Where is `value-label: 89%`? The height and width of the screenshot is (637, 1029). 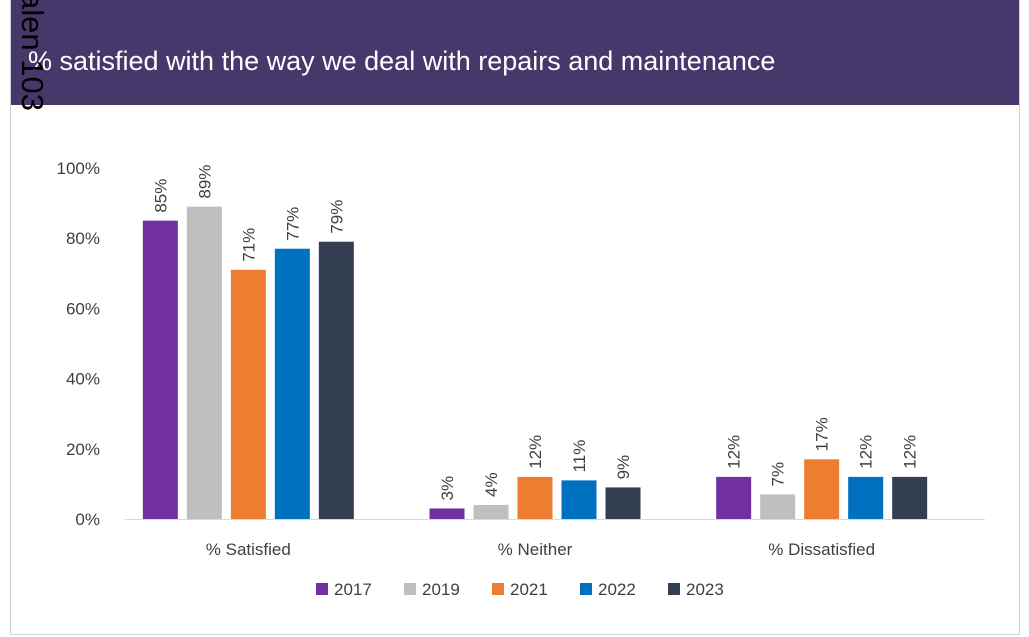 value-label: 89% is located at coordinates (204, 182).